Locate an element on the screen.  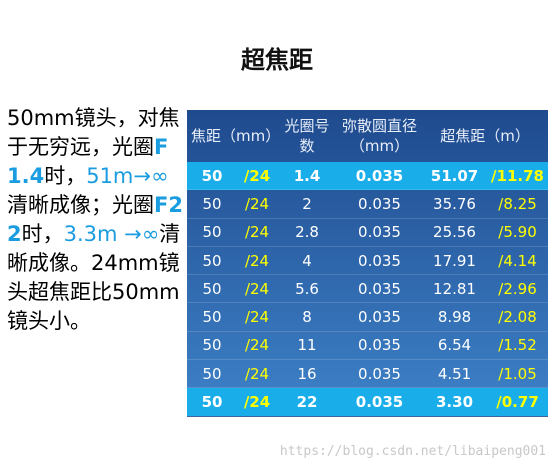
table-cell: 2 is located at coordinates (307, 203).